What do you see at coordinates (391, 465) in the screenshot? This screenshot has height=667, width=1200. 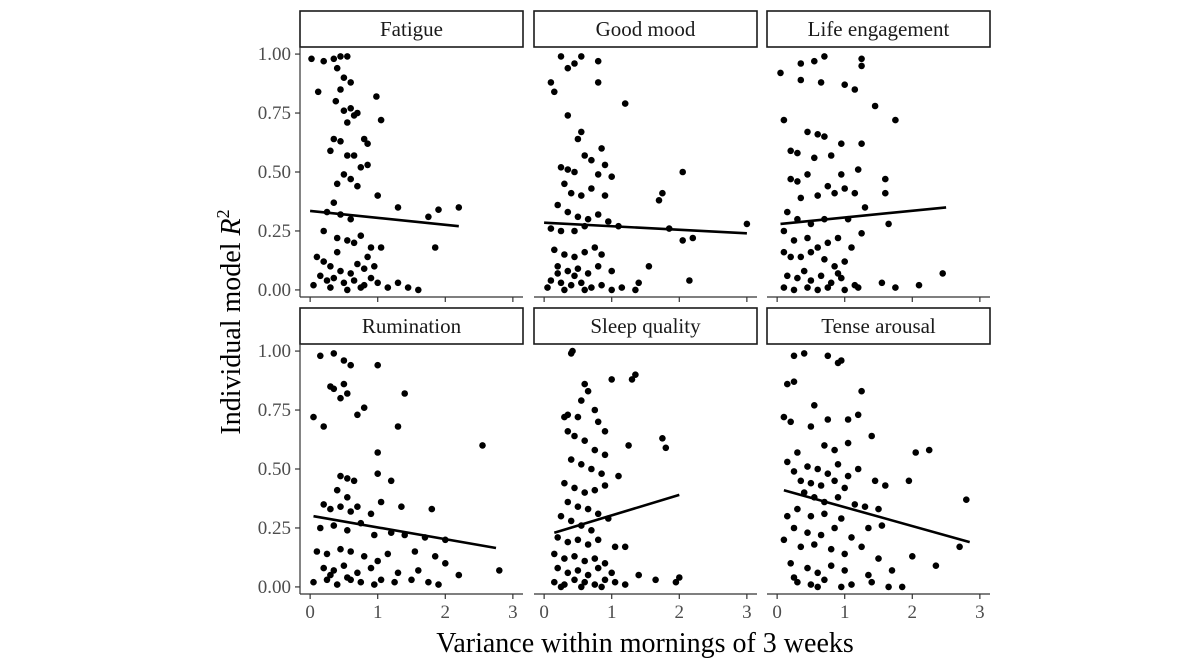 I see `panel-rumination: Rumination 0 1 2 3 0.00 0.25 0.50 0.75 1.00` at bounding box center [391, 465].